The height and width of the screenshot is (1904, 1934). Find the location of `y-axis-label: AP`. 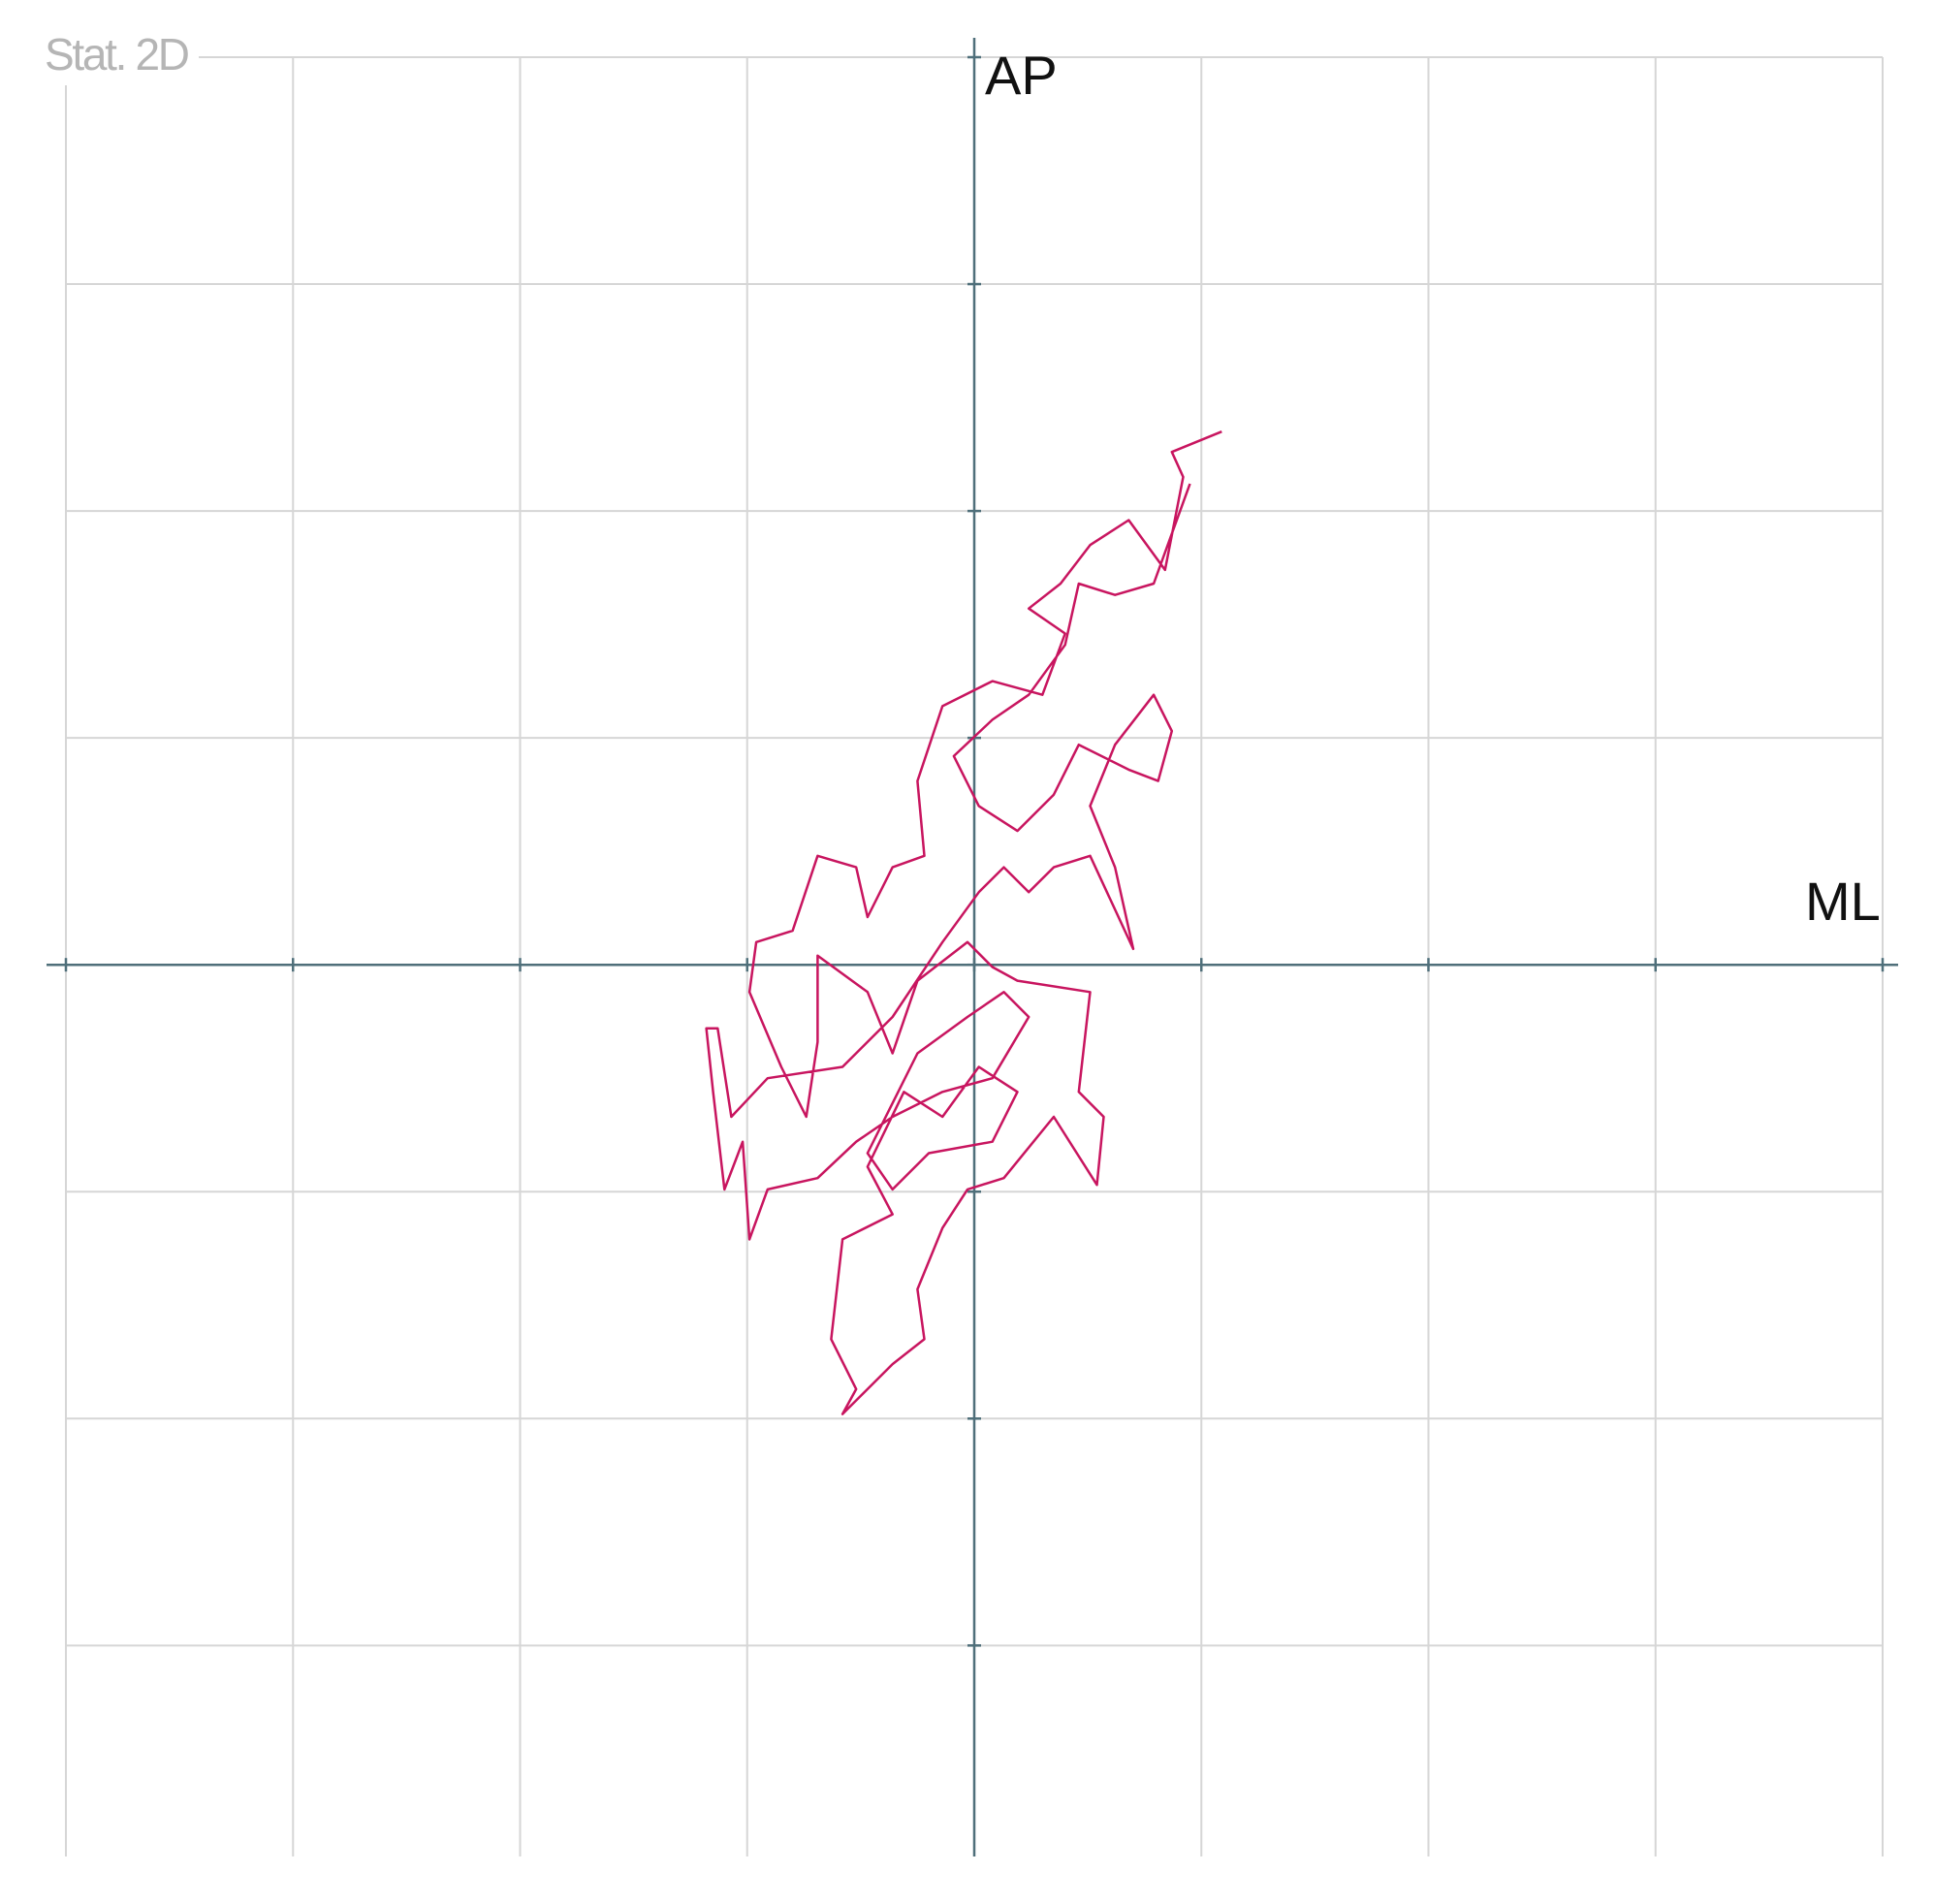

y-axis-label: AP is located at coordinates (1022, 76).